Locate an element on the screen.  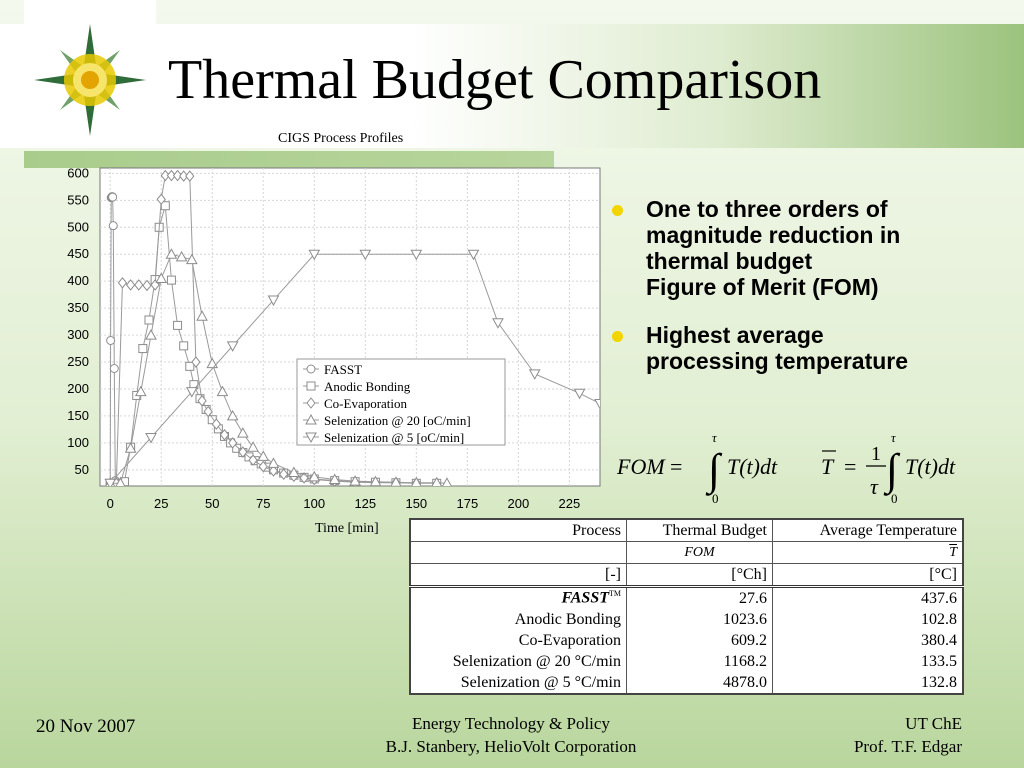
table-row: Co-Evaporation 609.2 380.4 is located at coordinates (686, 640).